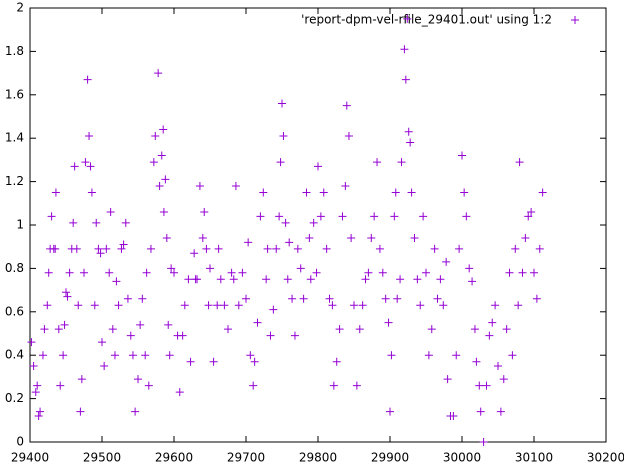  I want to click on x-tick-label: 29800, so click(318, 458).